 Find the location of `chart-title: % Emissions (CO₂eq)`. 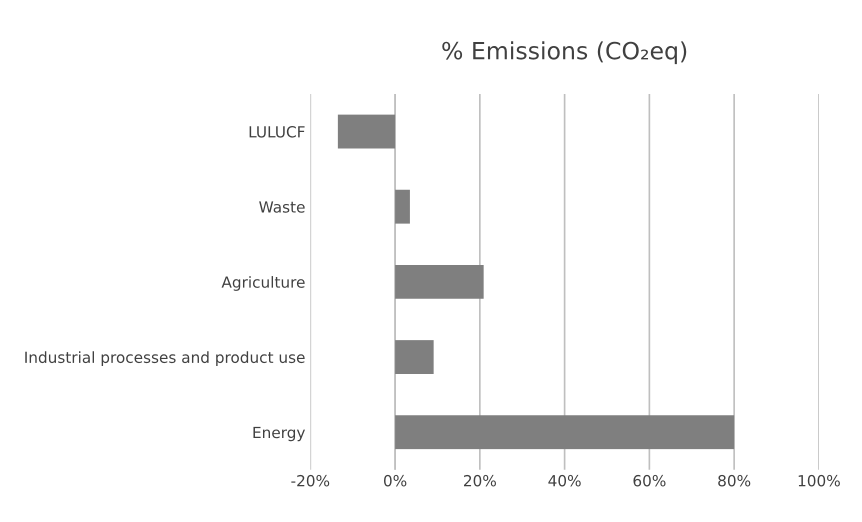

chart-title: % Emissions (CO₂eq) is located at coordinates (564, 52).